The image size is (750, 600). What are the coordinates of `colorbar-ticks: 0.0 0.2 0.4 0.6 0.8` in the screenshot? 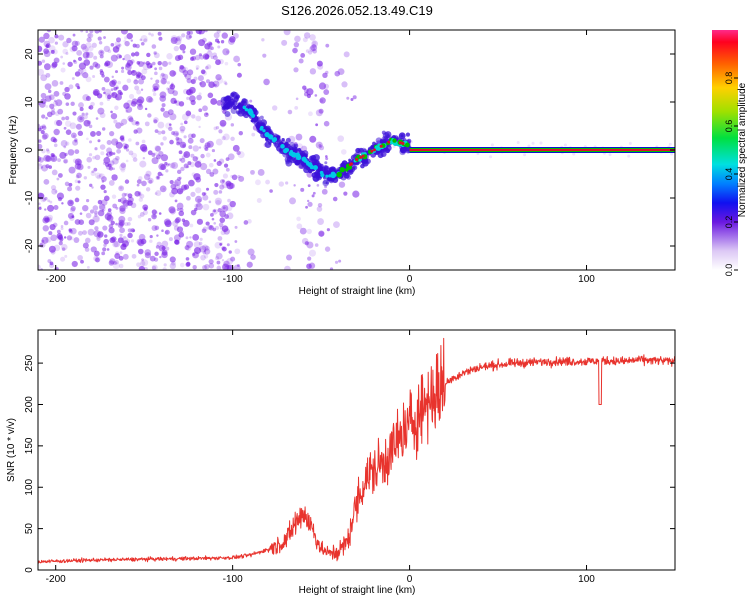 It's located at (731, 174).